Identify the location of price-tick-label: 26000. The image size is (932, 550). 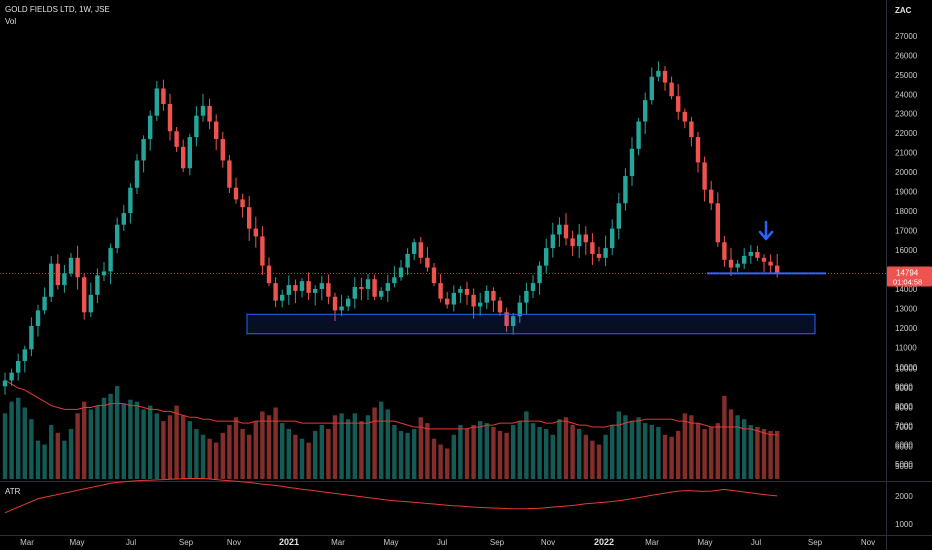
(906, 55).